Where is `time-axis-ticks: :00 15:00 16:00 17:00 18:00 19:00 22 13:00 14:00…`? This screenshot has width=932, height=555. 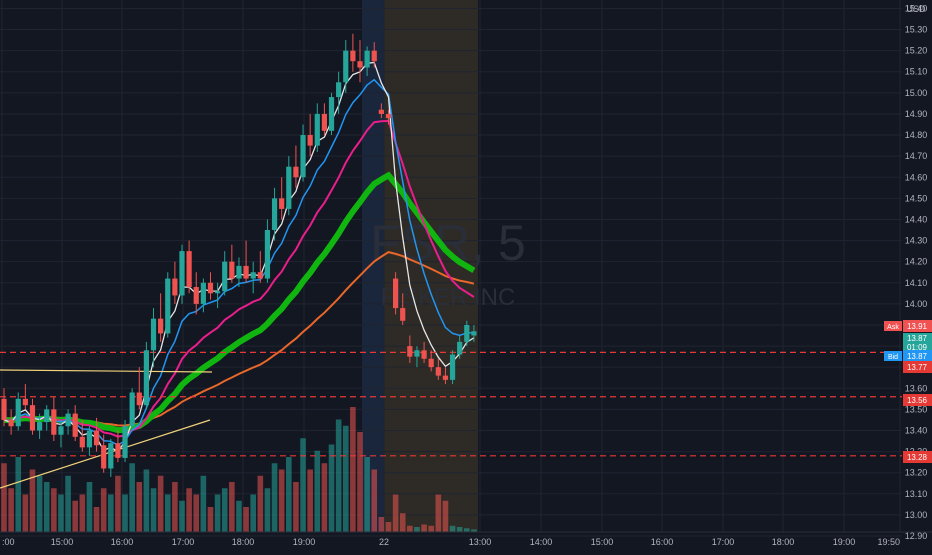 time-axis-ticks: :00 15:00 16:00 17:00 18:00 19:00 22 13:00 14:00… is located at coordinates (451, 542).